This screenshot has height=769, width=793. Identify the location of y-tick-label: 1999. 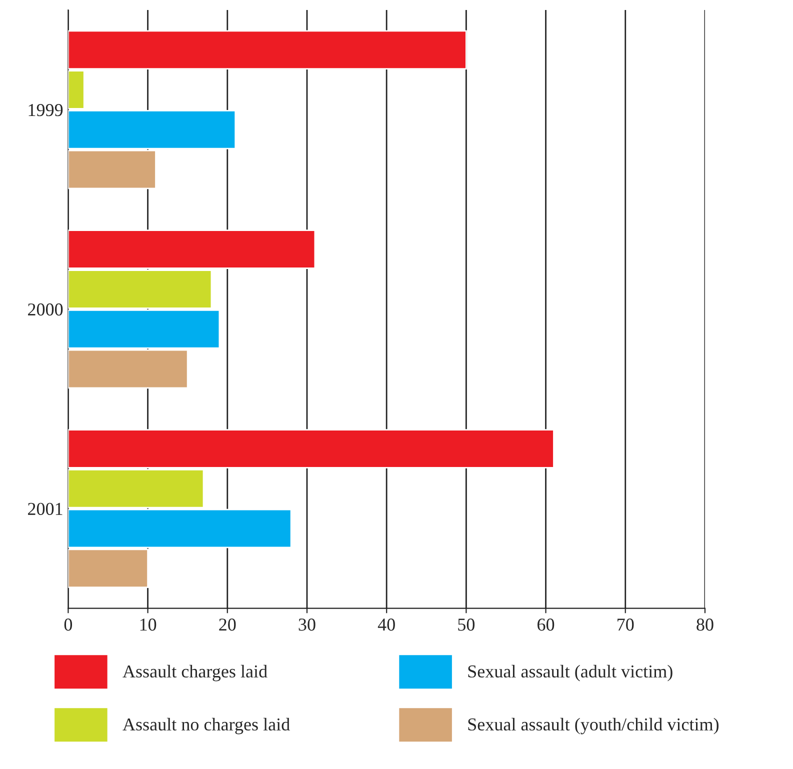
(45, 110).